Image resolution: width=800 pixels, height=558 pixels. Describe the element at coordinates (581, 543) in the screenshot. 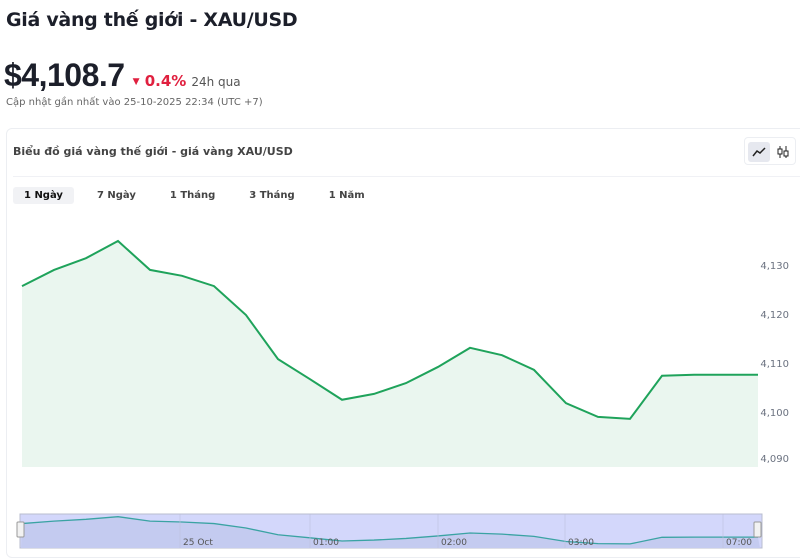

I see `navigator-time-label: 03:00` at that location.